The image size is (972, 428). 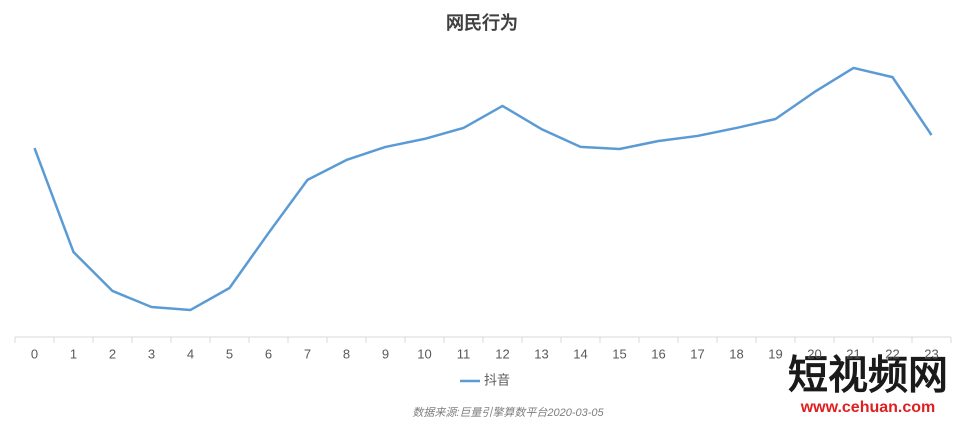 I want to click on x-tick-label: 4, so click(x=190, y=353).